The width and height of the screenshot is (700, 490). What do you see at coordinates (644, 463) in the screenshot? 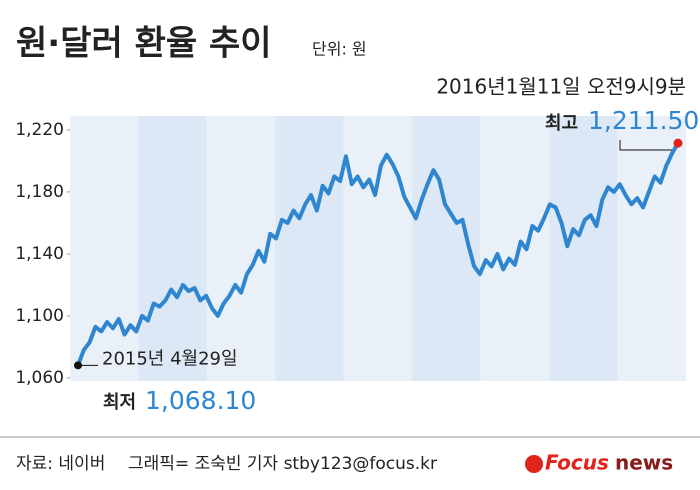
I see `logo-news: news` at bounding box center [644, 463].